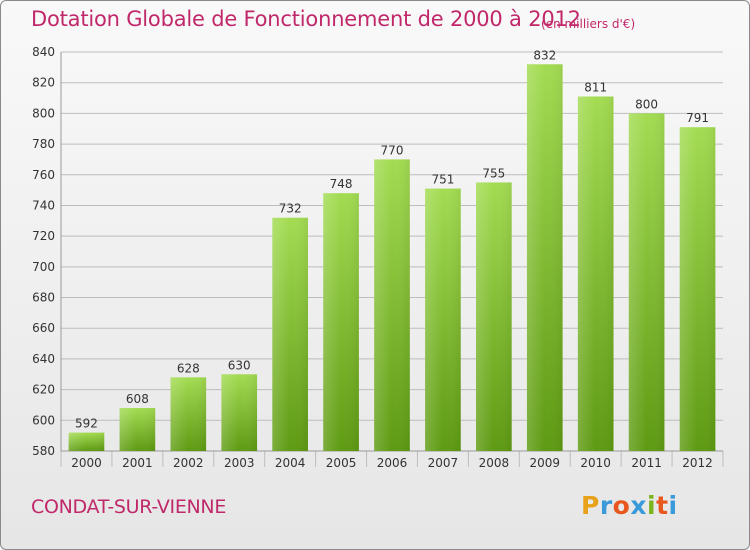 This screenshot has height=550, width=750. Describe the element at coordinates (43, 328) in the screenshot. I see `y-tick-label: 660` at that location.